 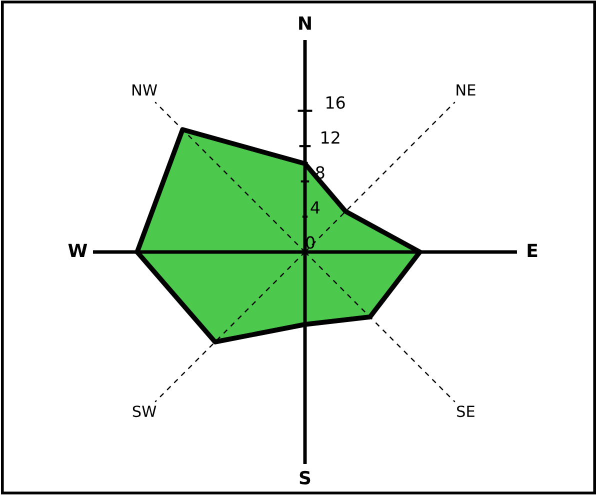 What do you see at coordinates (315, 207) in the screenshot?
I see `y-tick-label: 4` at bounding box center [315, 207].